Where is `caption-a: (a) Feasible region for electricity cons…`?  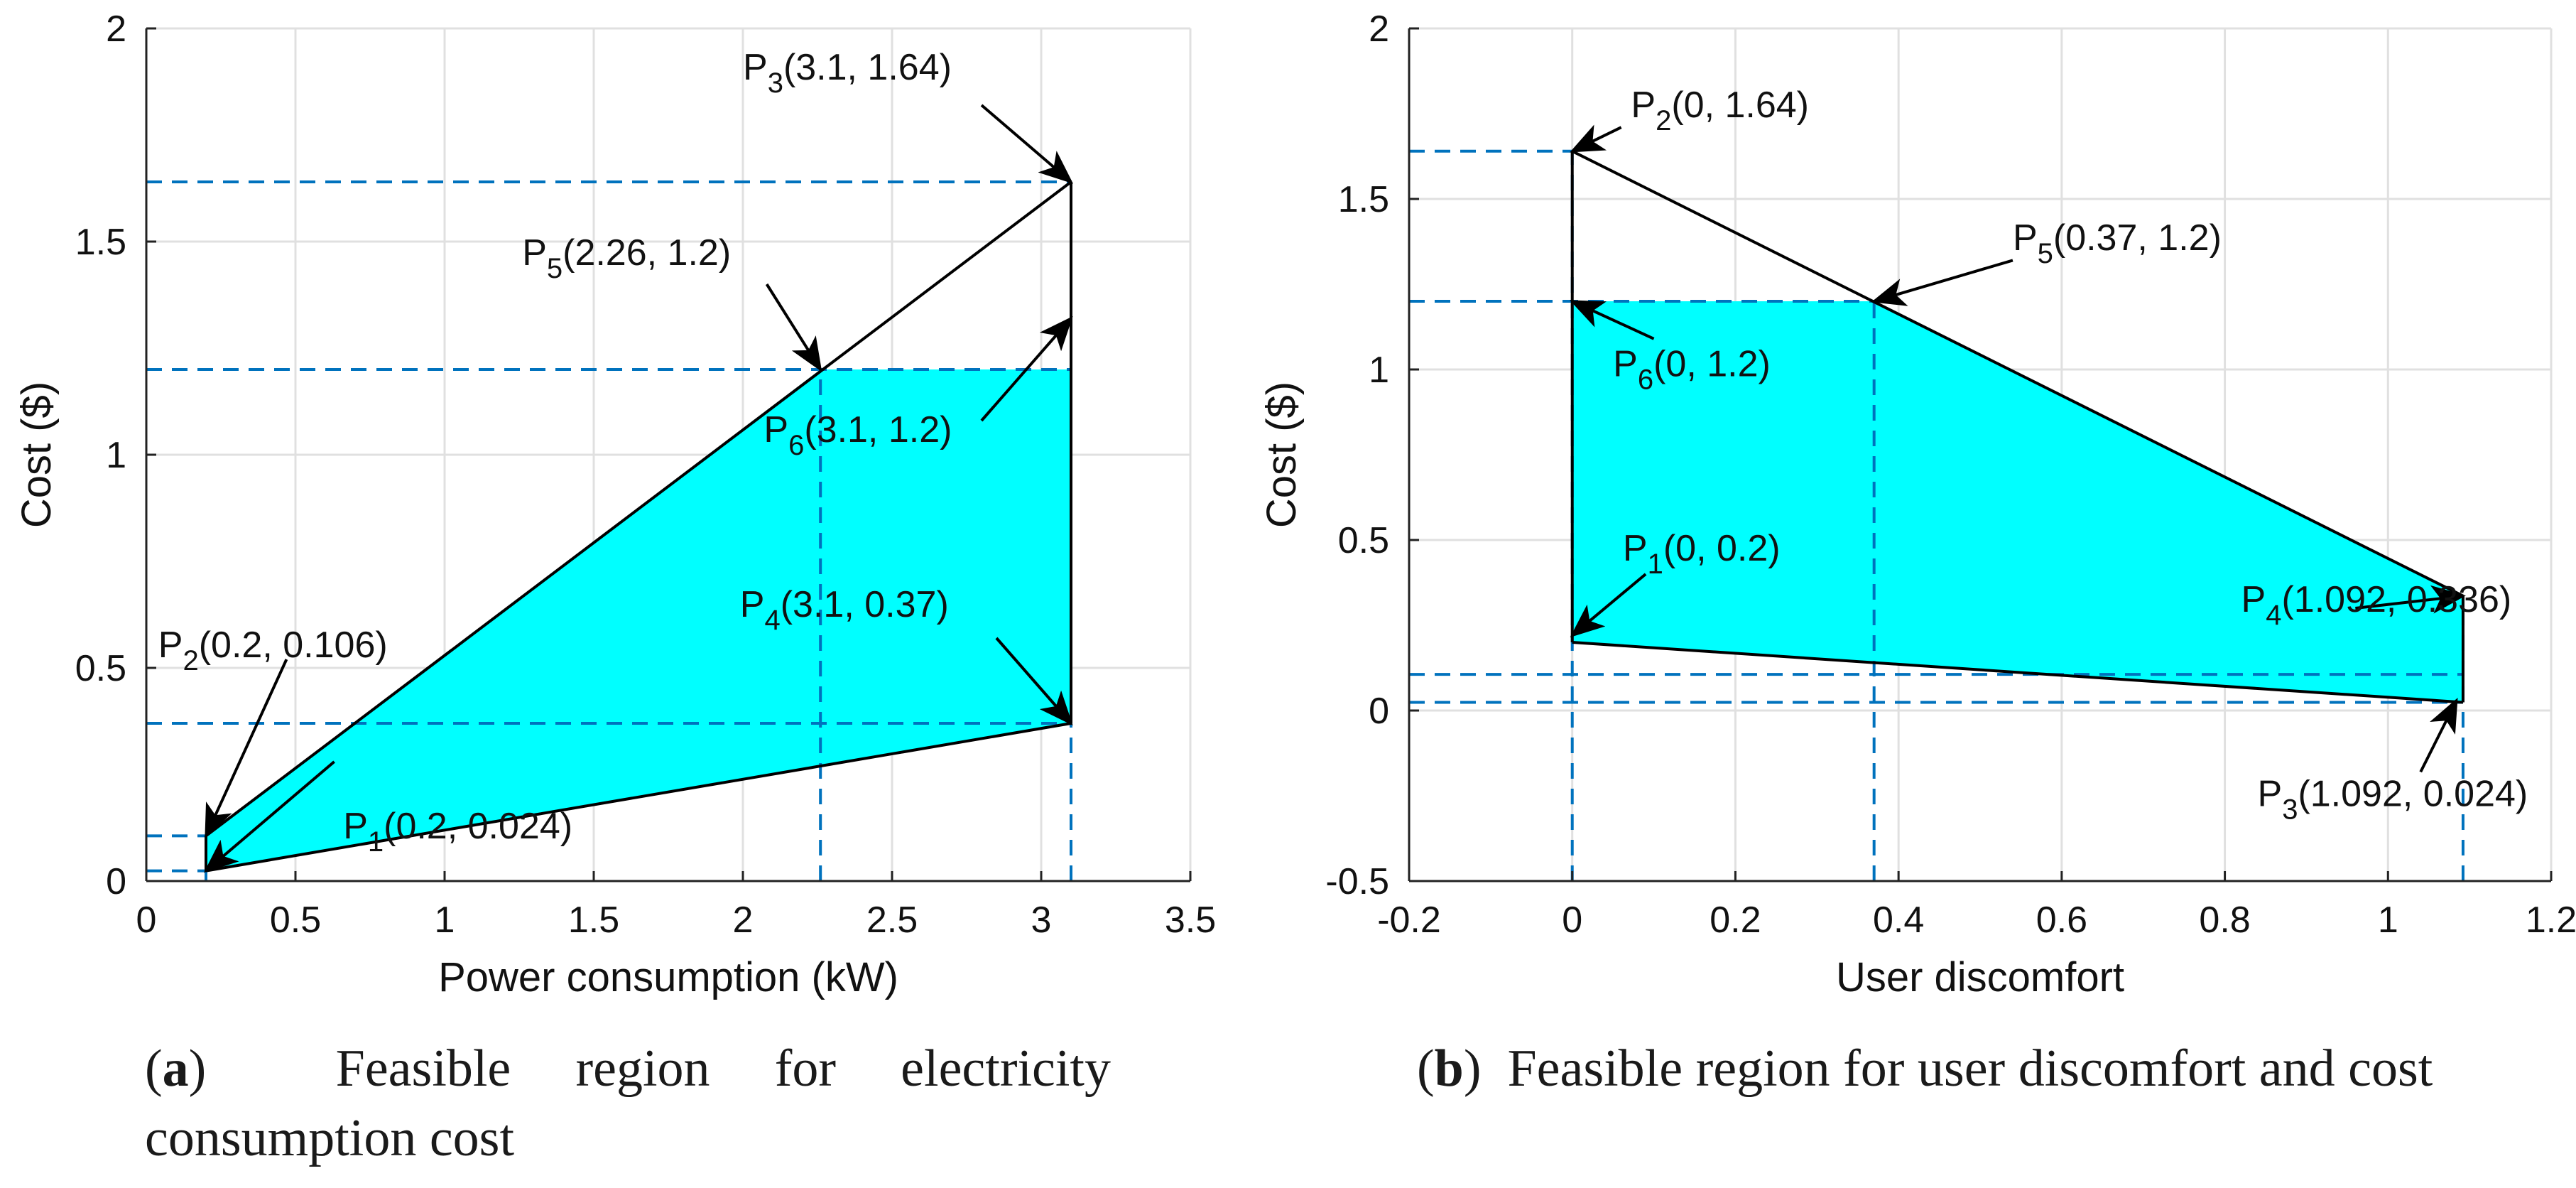
caption-a: (a) Feasible region for electricity cons… is located at coordinates (628, 1103).